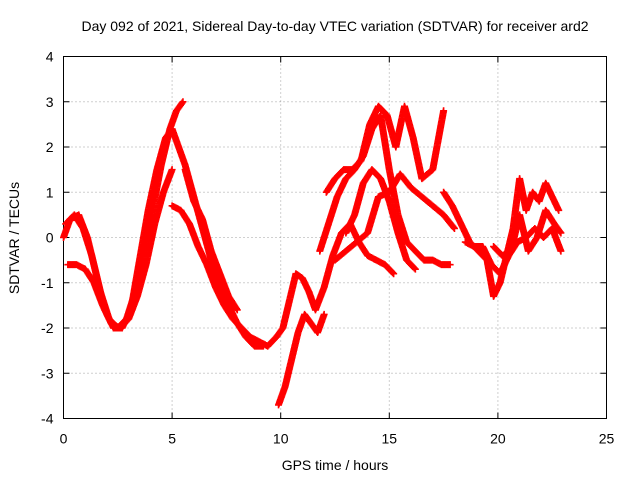 This screenshot has width=640, height=480. What do you see at coordinates (50, 238) in the screenshot?
I see `y-tick-label: 0` at bounding box center [50, 238].